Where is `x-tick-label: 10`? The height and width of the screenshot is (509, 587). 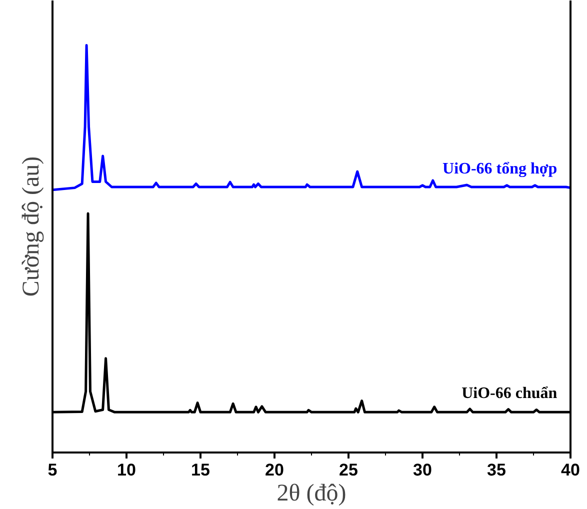 x-tick-label: 10 is located at coordinates (126, 470).